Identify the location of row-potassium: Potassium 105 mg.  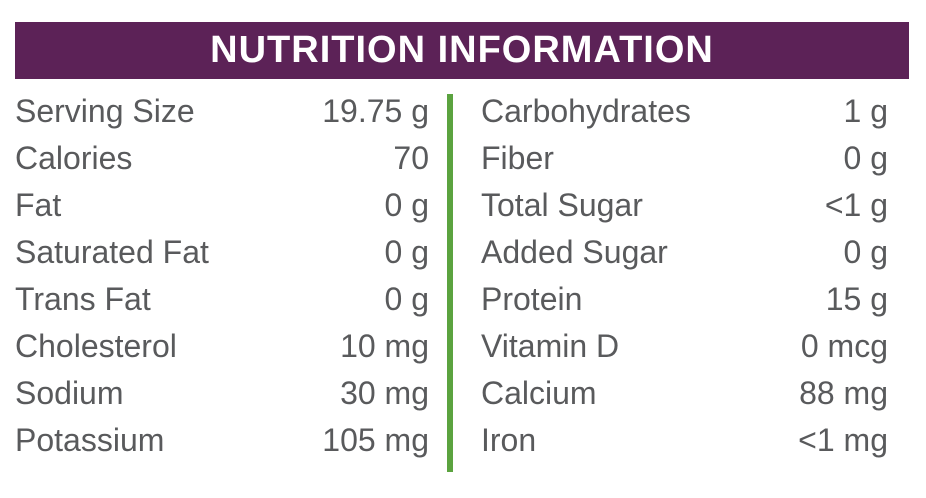
(222, 440).